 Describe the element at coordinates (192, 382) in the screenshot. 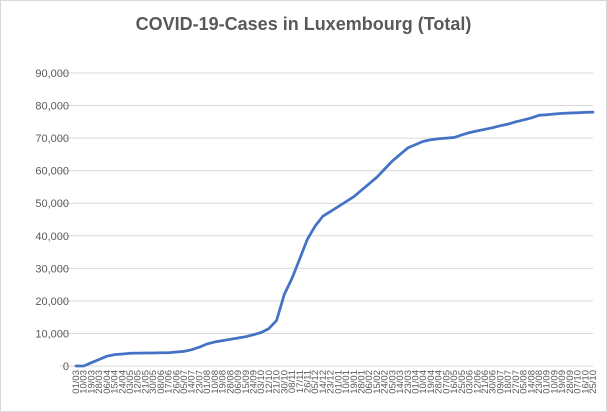

I see `x-tick-label: 14/07` at that location.